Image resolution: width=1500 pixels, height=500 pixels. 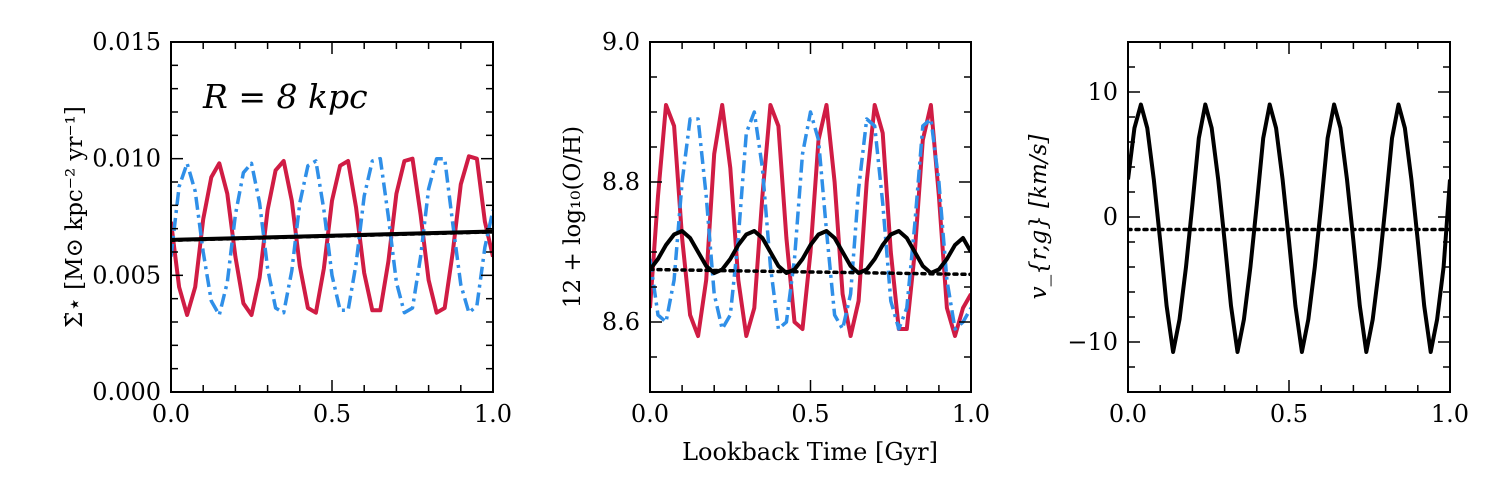 What do you see at coordinates (650, 414) in the screenshot?
I see `metallicity-xtick-label: 0.0` at bounding box center [650, 414].